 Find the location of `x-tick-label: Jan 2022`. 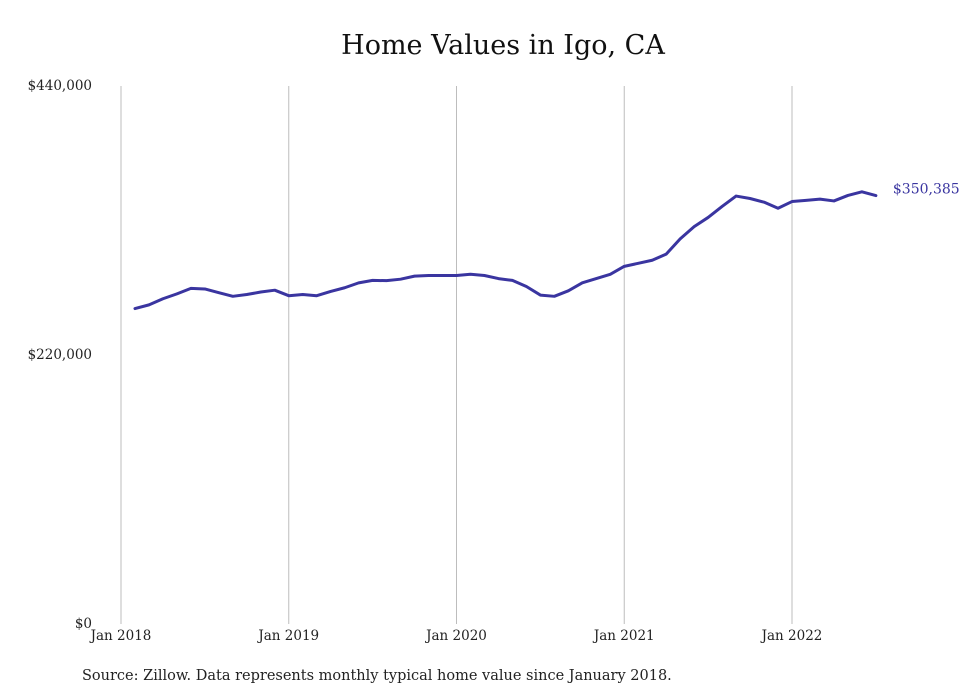

x-tick-label: Jan 2022 is located at coordinates (791, 636).